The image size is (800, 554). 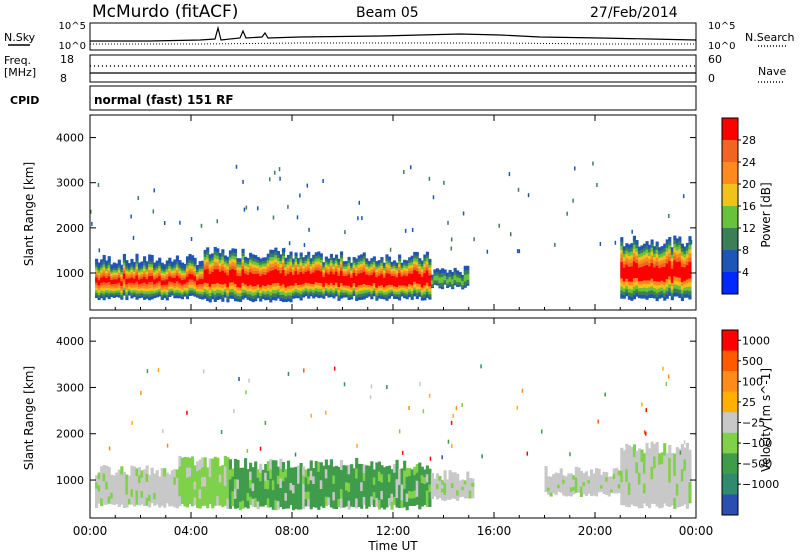 I want to click on nsky-trace, so click(x=393, y=33).